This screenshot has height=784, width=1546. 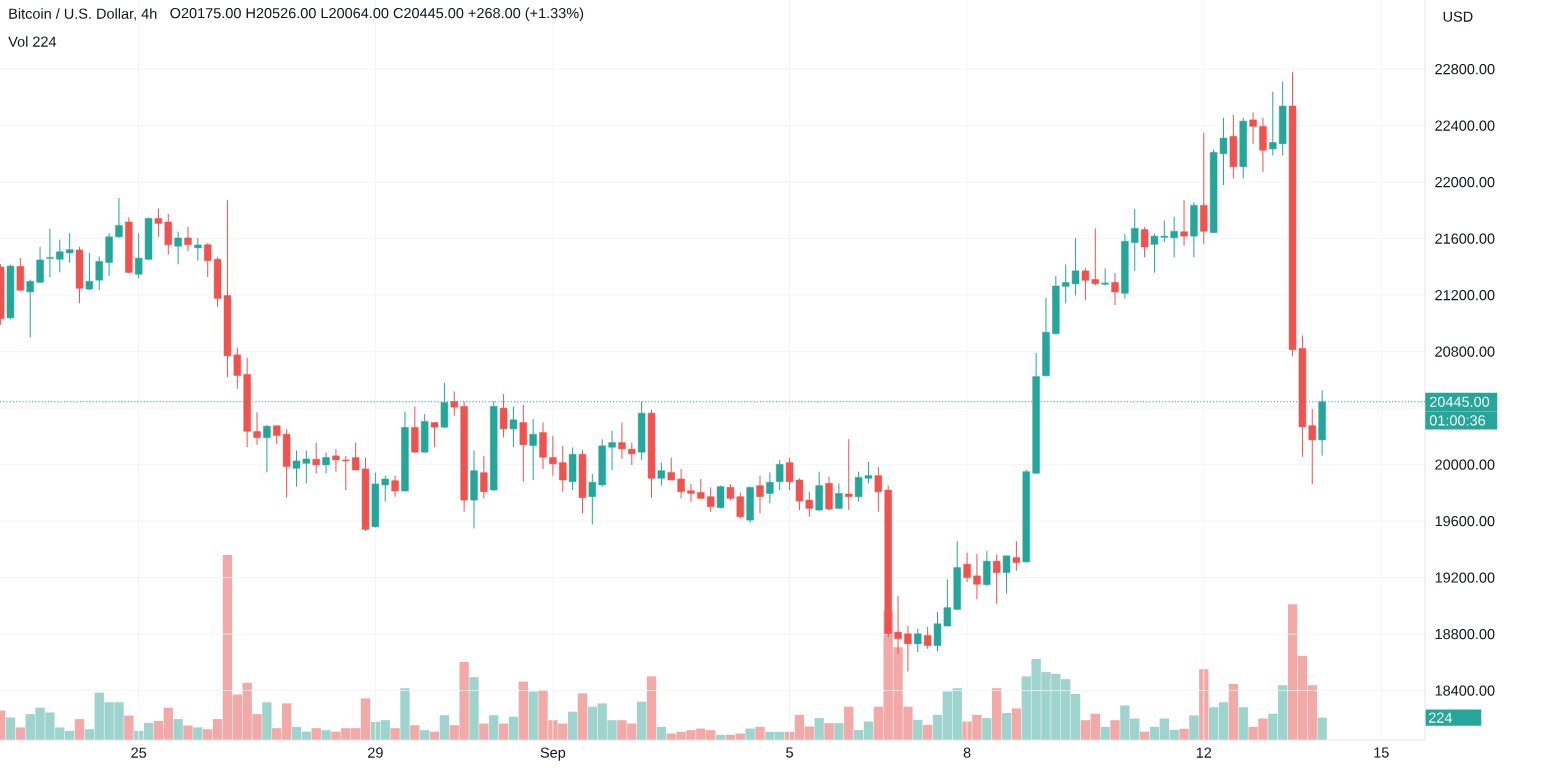 What do you see at coordinates (377, 14) in the screenshot?
I see `chart-subtitle: O20175.00 H20526.00 L20064.00 C20445.00 +268.00 (+1.33%)` at bounding box center [377, 14].